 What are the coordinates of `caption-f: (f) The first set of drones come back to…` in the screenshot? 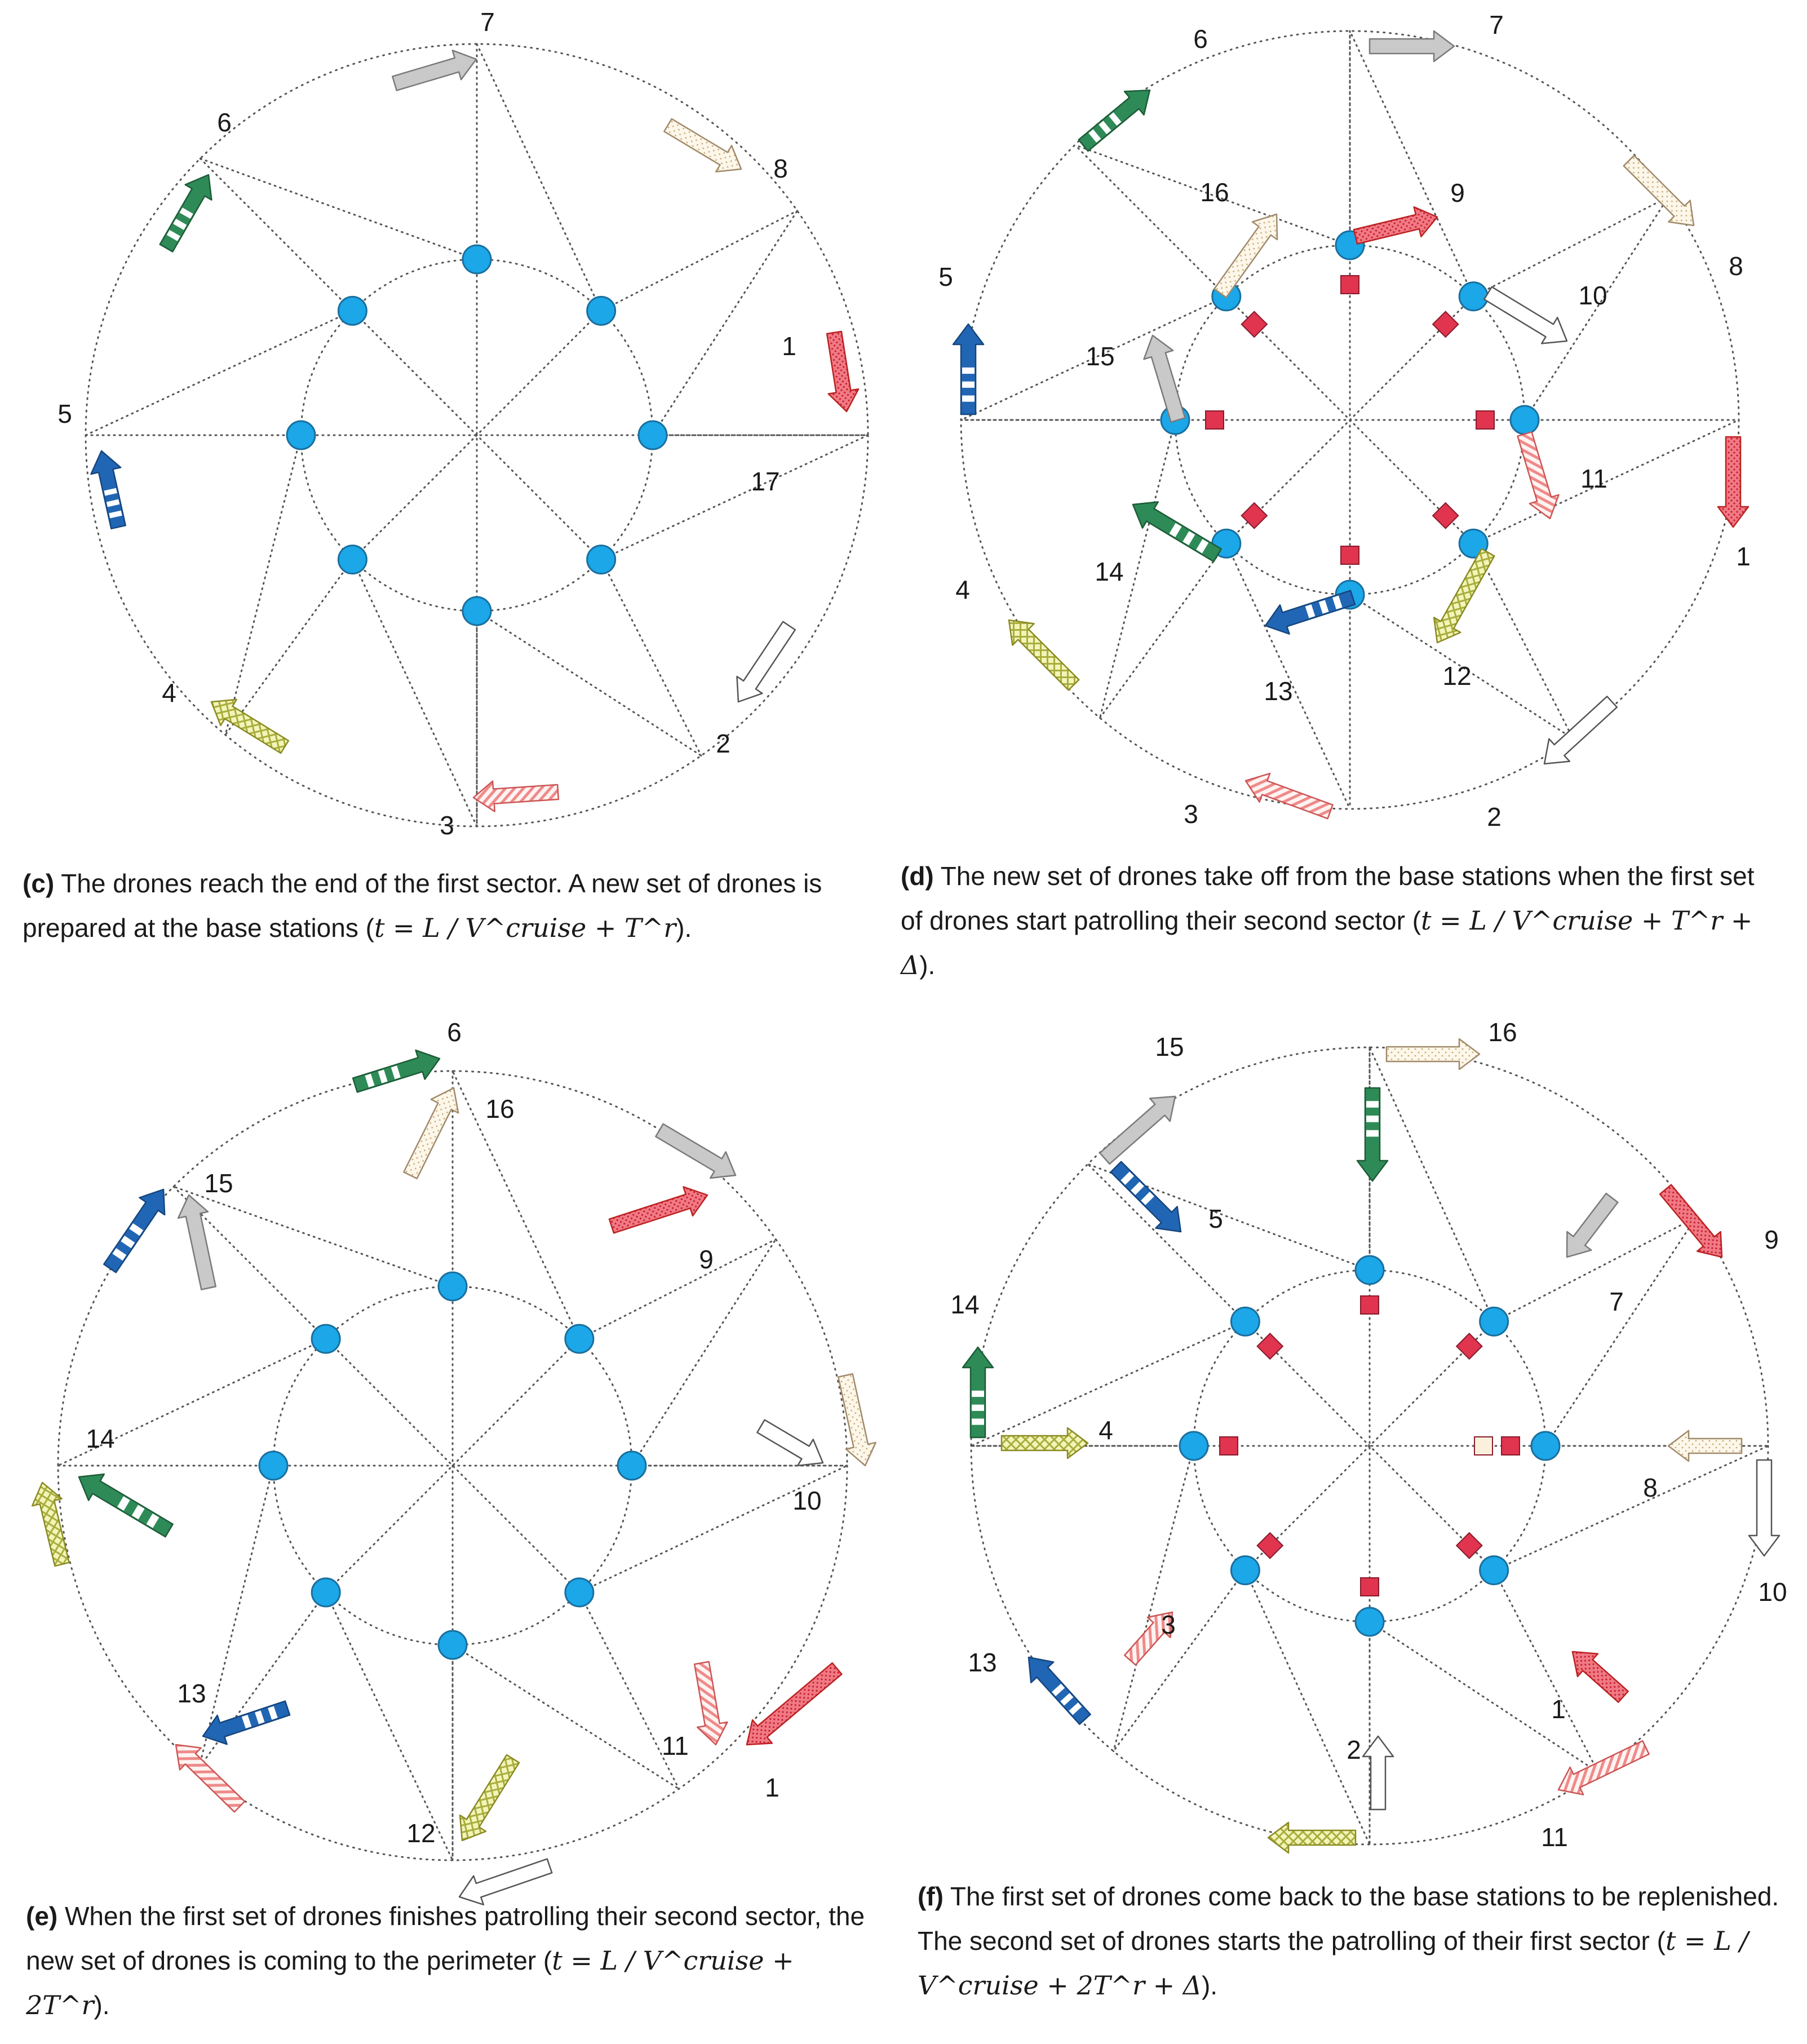 It's located at (1358, 1941).